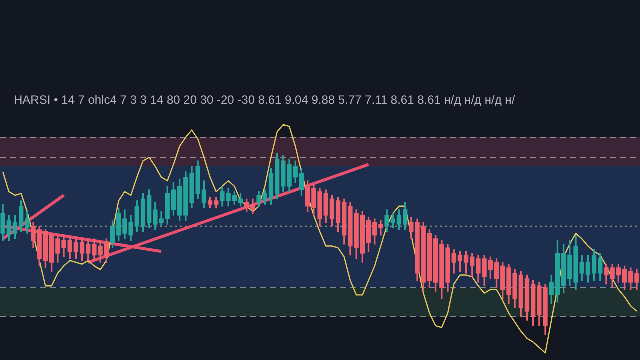 The width and height of the screenshot is (640, 360). I want to click on chart-title: HARSI • 14 7 ohlc4 7 3 3 14 80 20 30 -20 -30 8.61 9.04 9.88 5.77 7.11 8.61 8.61 н/д н/д н/д н/, so click(265, 100).